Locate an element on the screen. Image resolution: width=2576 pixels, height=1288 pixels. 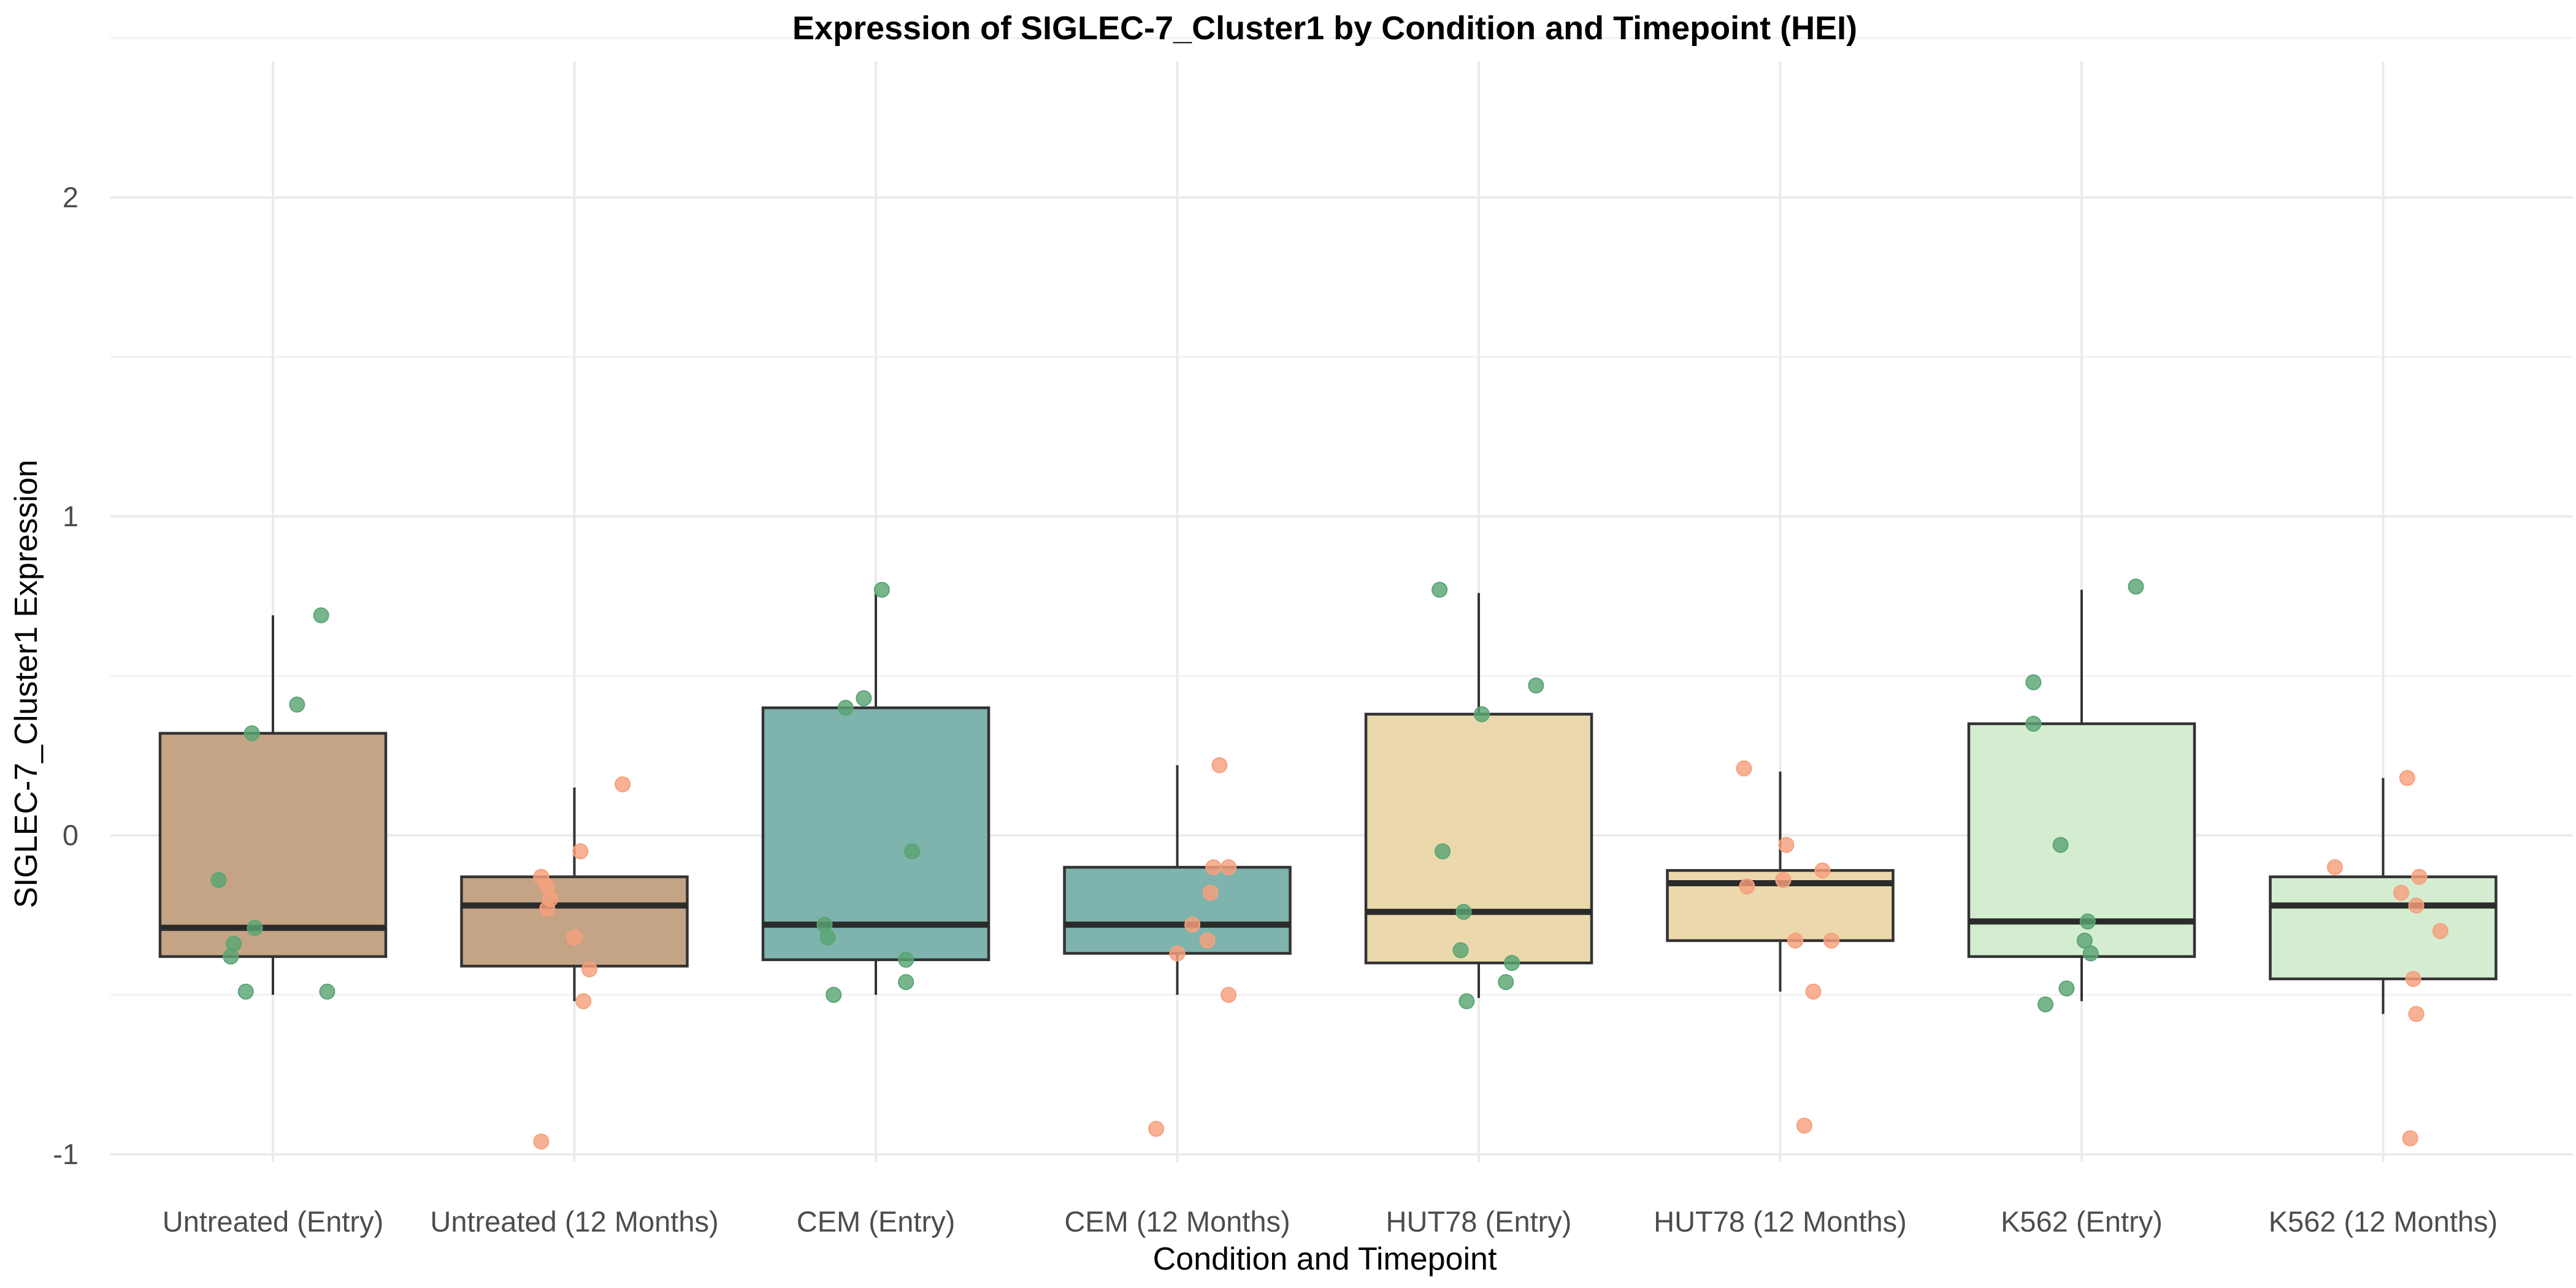
x-tick-label: CEM (12 Months) is located at coordinates (1177, 1221).